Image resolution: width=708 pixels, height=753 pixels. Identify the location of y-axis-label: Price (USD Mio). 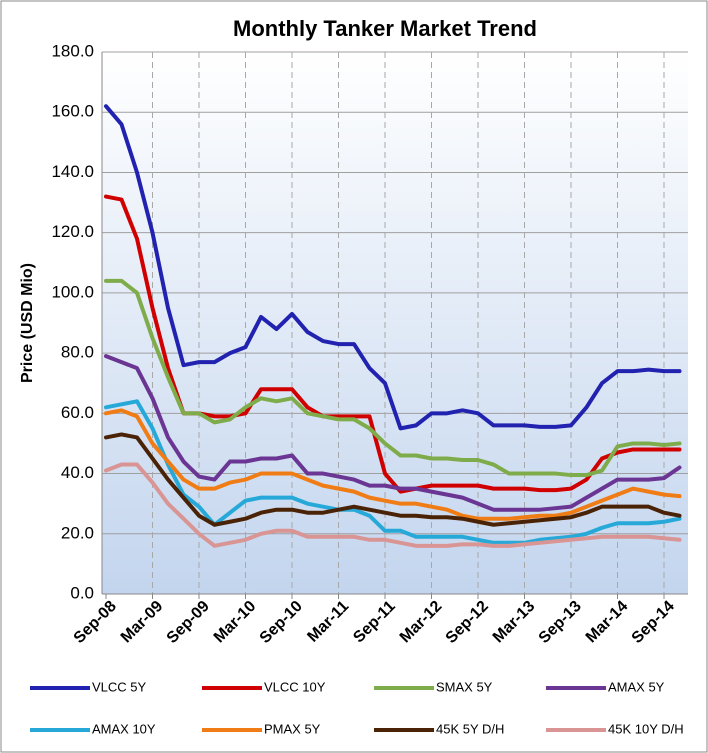
(27, 323).